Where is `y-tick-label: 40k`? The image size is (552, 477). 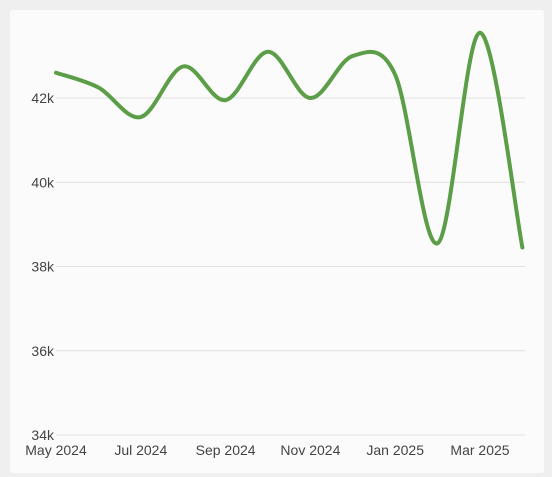
y-tick-label: 40k is located at coordinates (43, 182).